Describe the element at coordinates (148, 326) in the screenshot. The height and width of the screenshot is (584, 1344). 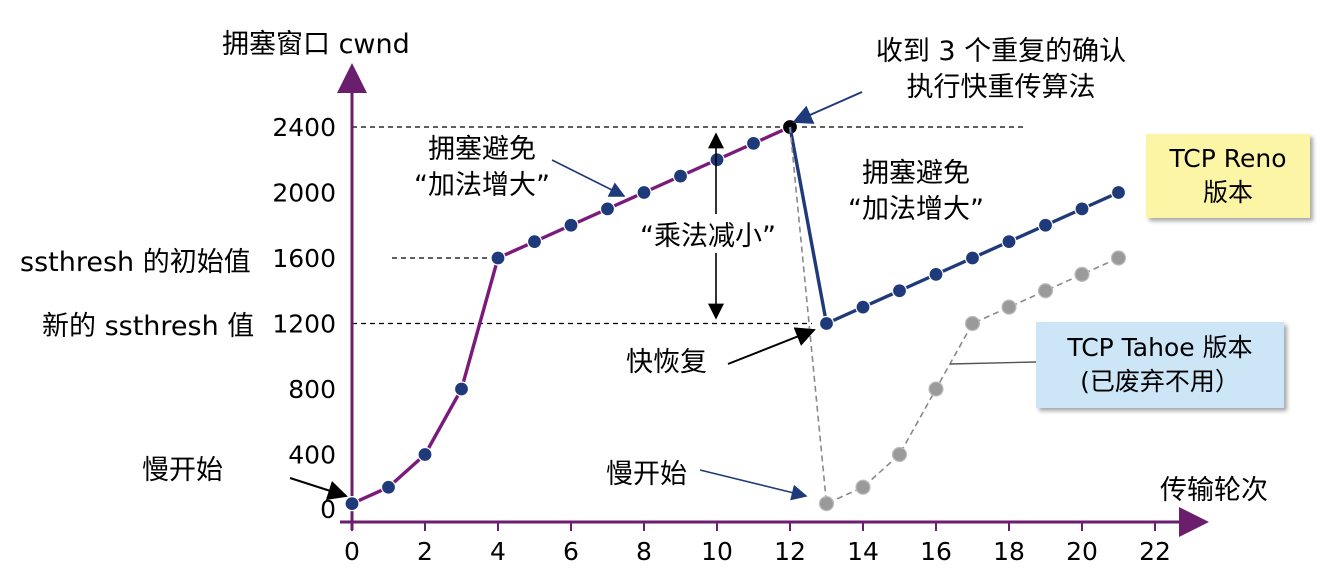
I see `ssthresh-new-label: 新的 ssthresh 值` at that location.